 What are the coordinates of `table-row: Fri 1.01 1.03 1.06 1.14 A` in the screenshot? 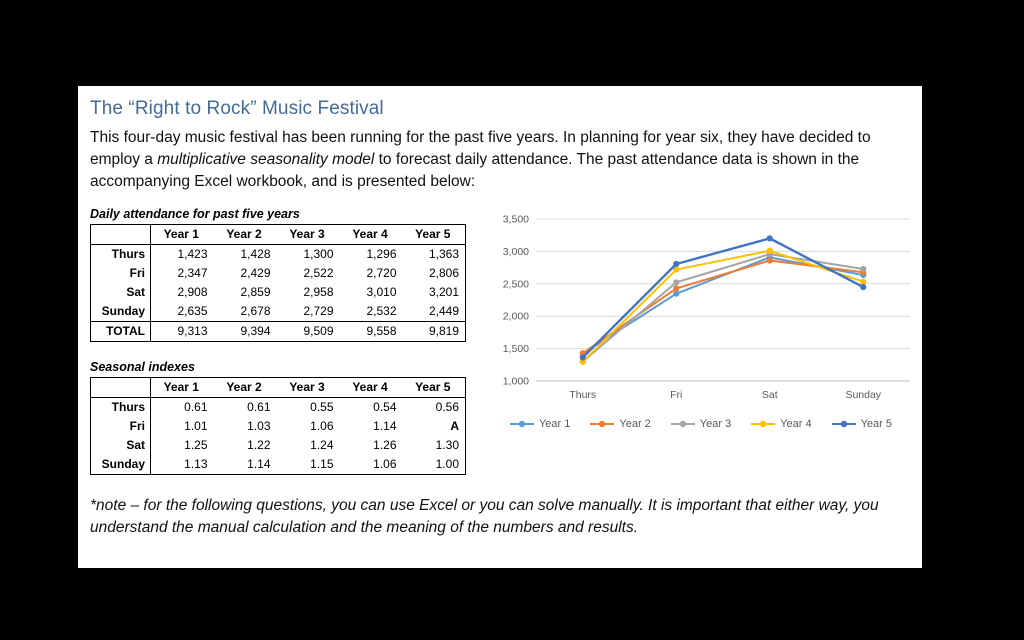 It's located at (278, 426).